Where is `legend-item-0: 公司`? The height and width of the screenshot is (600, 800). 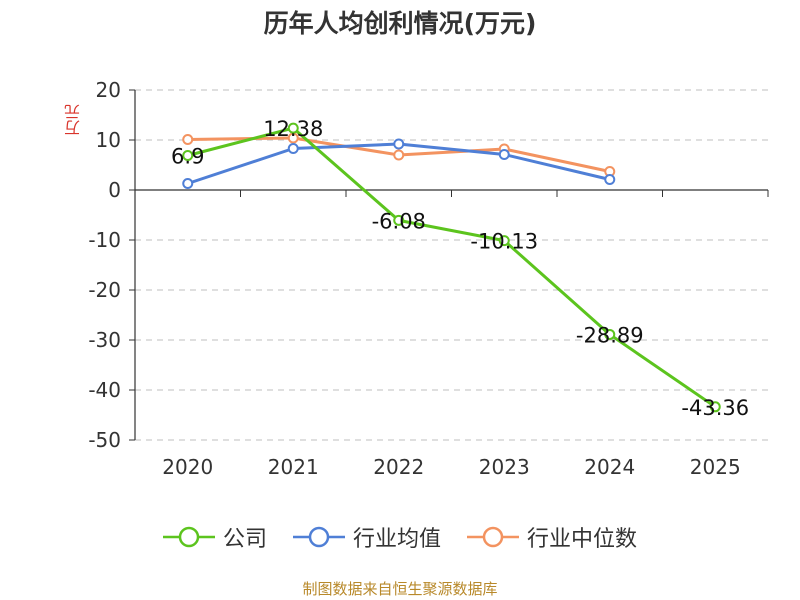 legend-item-0: 公司 is located at coordinates (214, 537).